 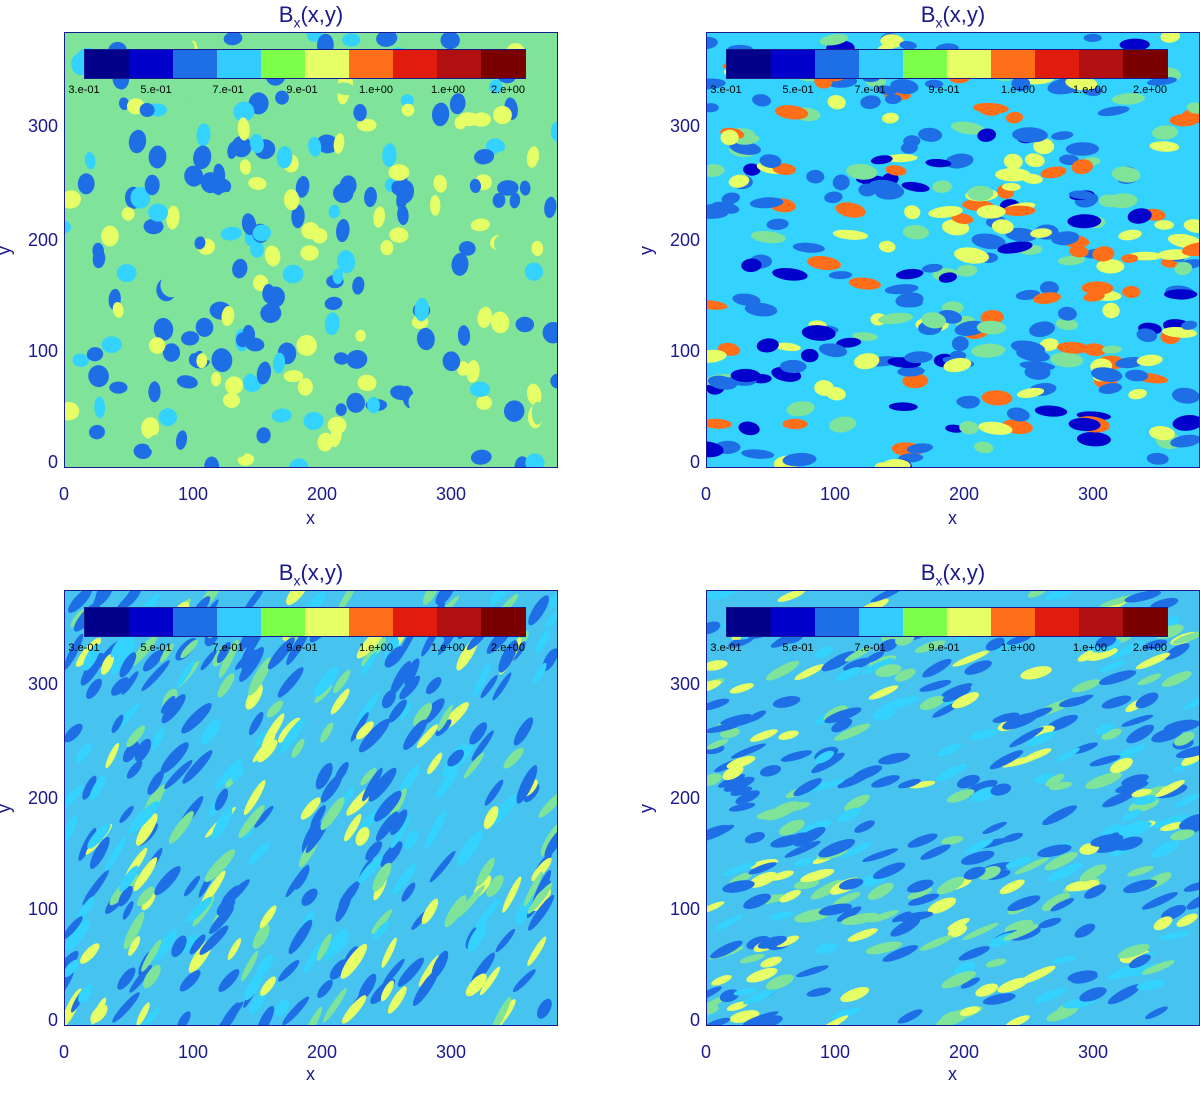 What do you see at coordinates (944, 90) in the screenshot?
I see `colorbar-label: 9.e-01` at bounding box center [944, 90].